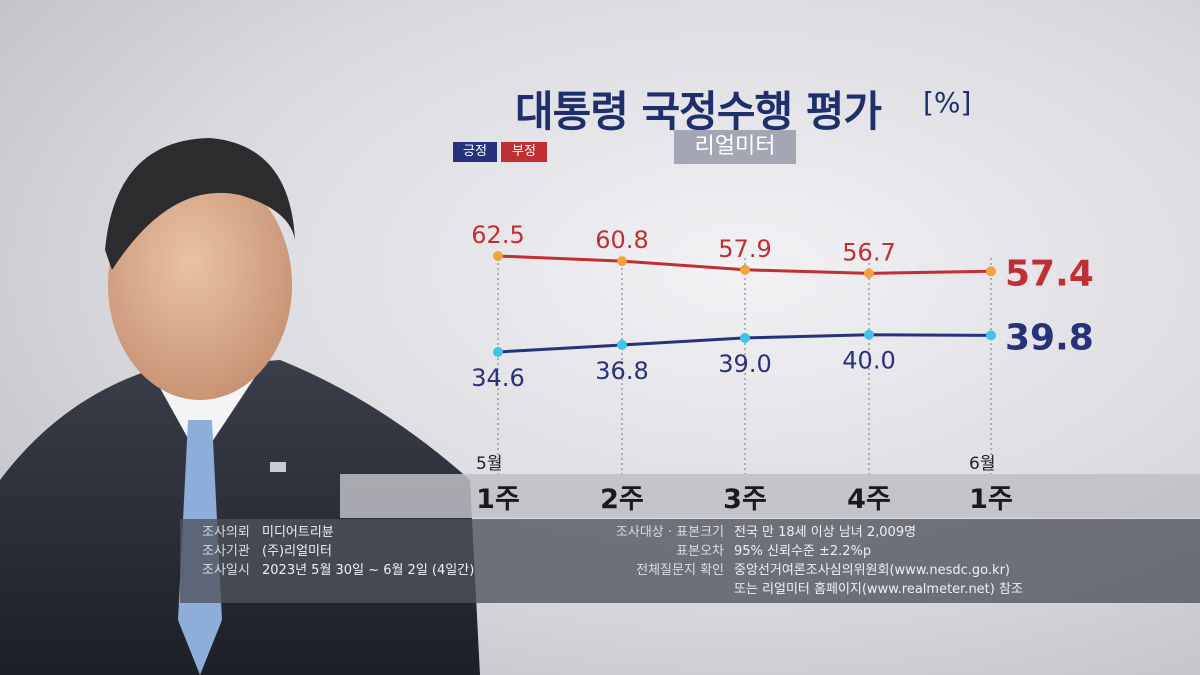 Image resolution: width=1200 pixels, height=675 pixels. I want to click on source-badge: 리얼미터, so click(735, 147).